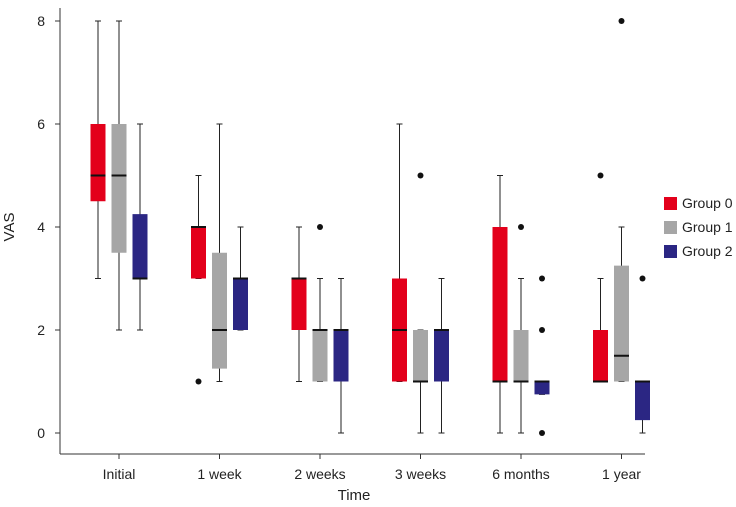  Describe the element at coordinates (41, 330) in the screenshot. I see `y-tick-label: 2` at that location.